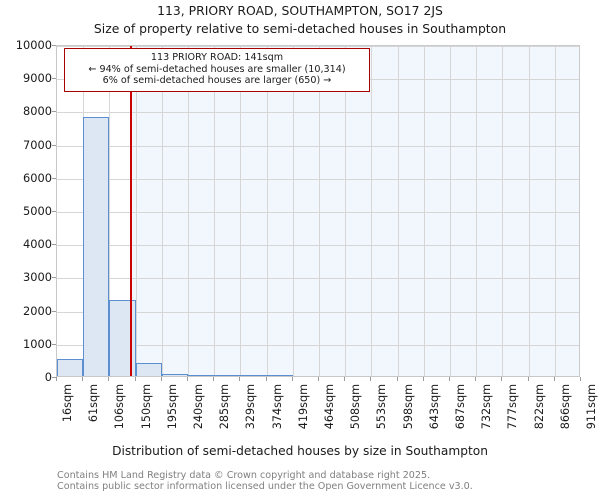  What do you see at coordinates (591, 407) in the screenshot?
I see `x-axis-tick-label: 911sqm` at bounding box center [591, 407].